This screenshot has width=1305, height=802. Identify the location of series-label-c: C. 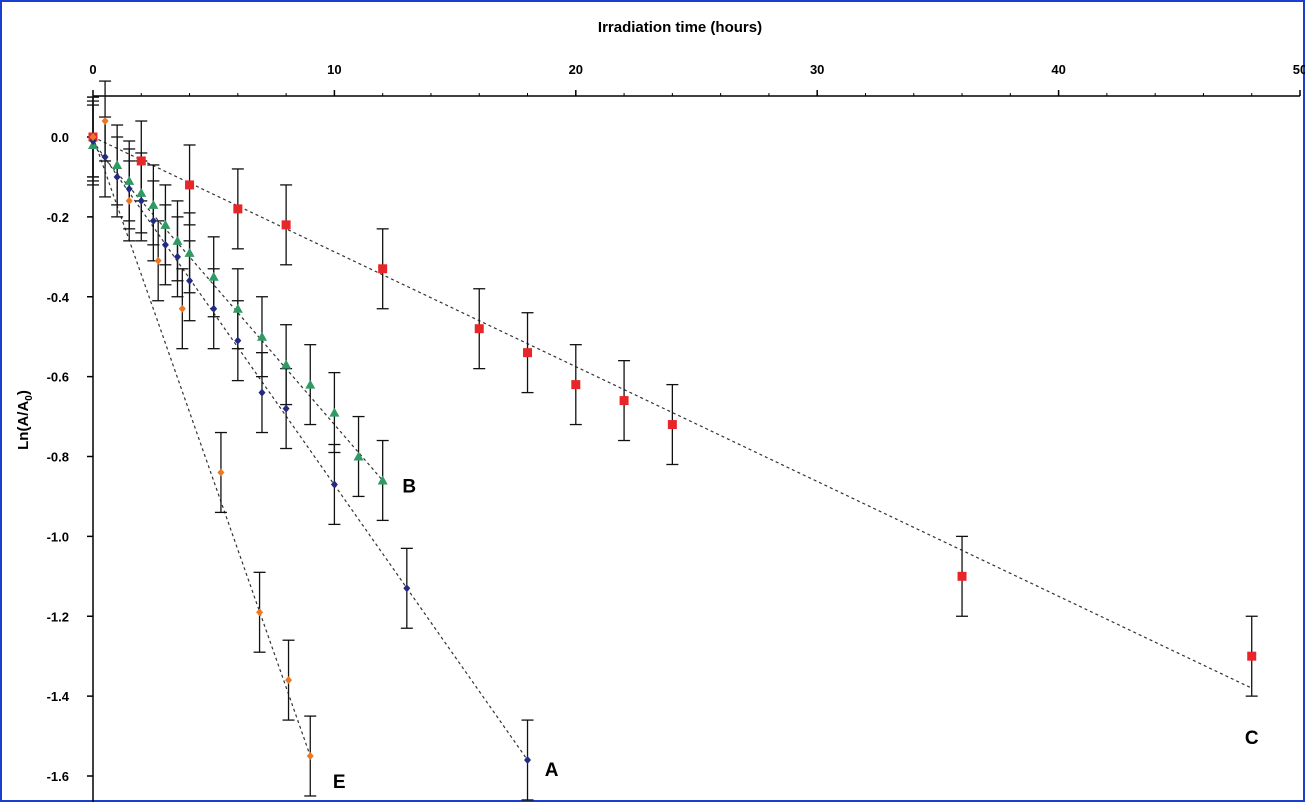
(1252, 738).